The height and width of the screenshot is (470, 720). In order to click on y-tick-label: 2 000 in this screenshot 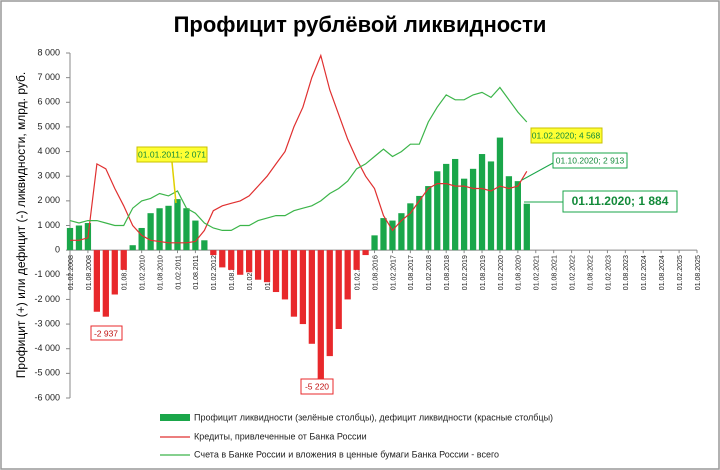, I will do `click(48, 200)`.